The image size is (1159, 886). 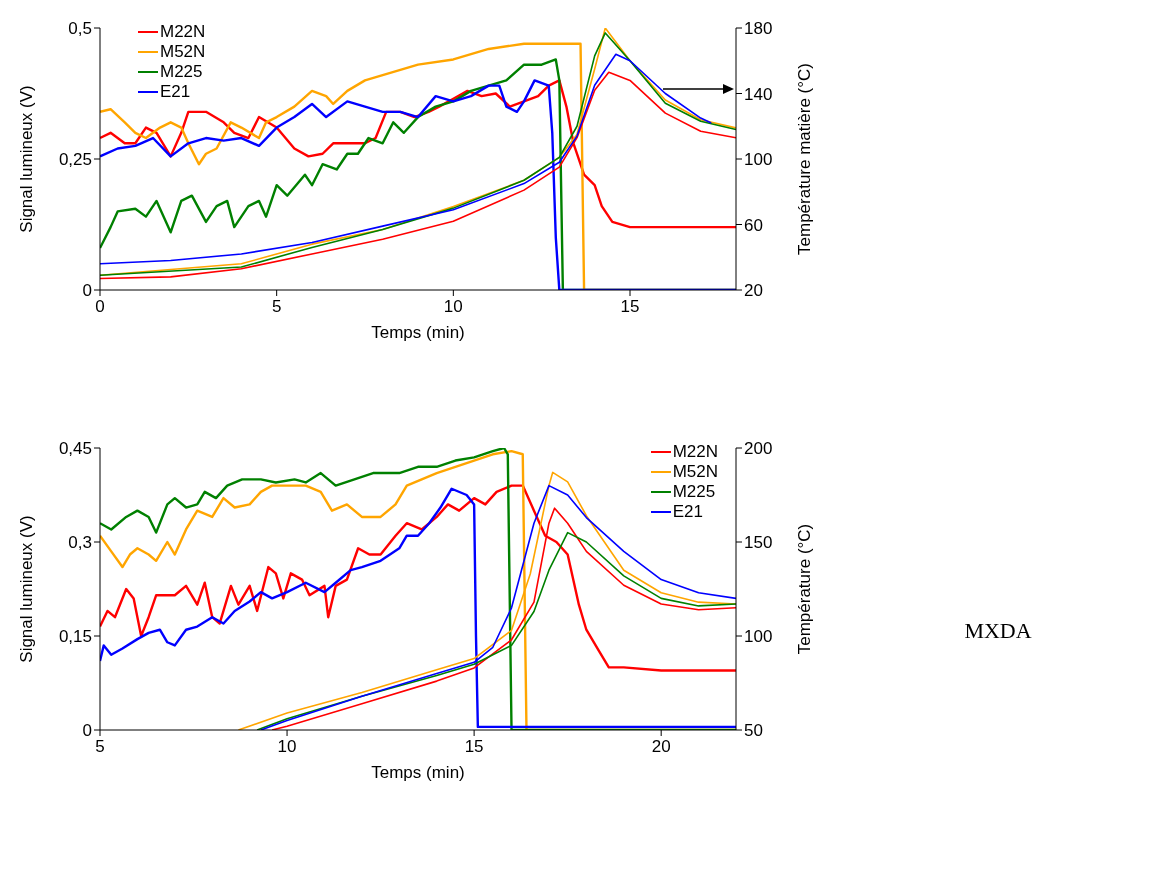 What do you see at coordinates (753, 731) in the screenshot?
I see `y2-tick-label: 50` at bounding box center [753, 731].